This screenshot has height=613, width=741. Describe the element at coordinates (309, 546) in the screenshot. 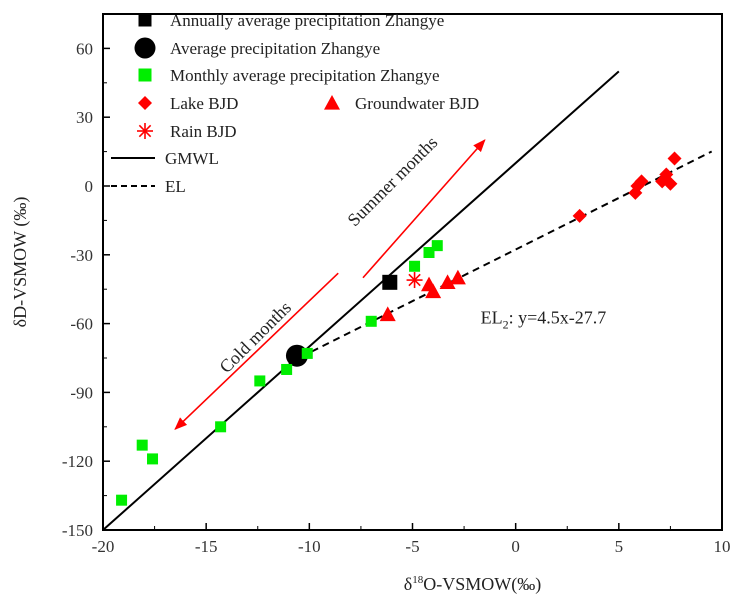

I see `x-tick-label: -10` at that location.